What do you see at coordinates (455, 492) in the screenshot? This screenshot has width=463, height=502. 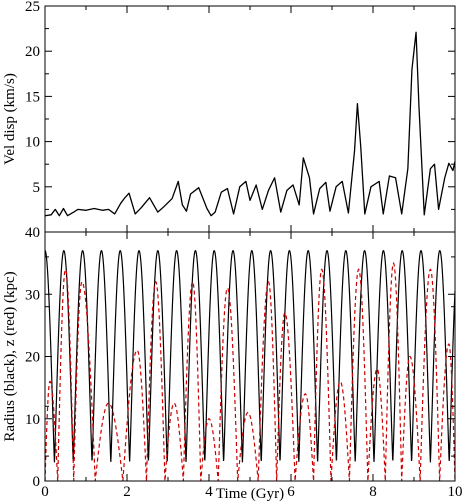 I see `radius-height-x-tick-label: 10` at bounding box center [455, 492].